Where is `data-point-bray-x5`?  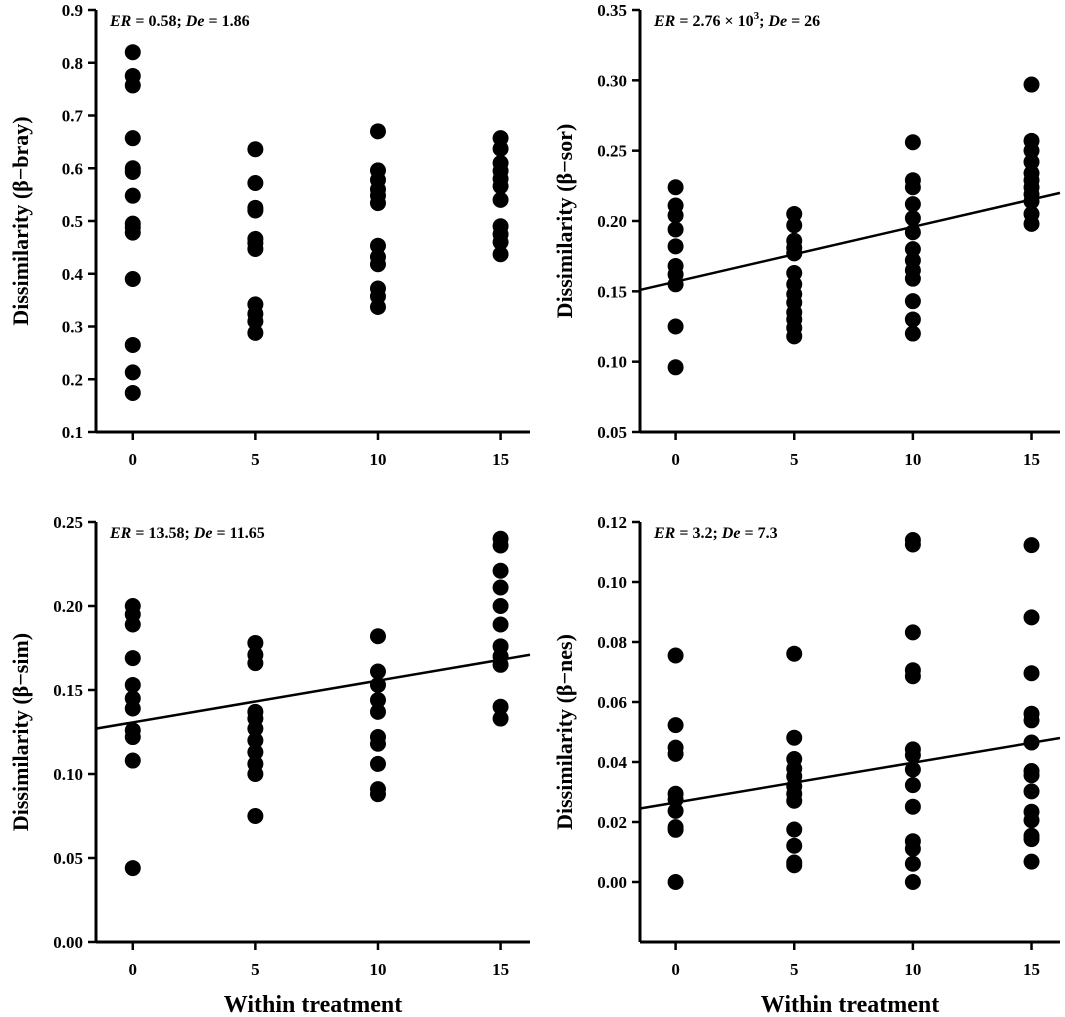
data-point-bray-x5 is located at coordinates (255, 149).